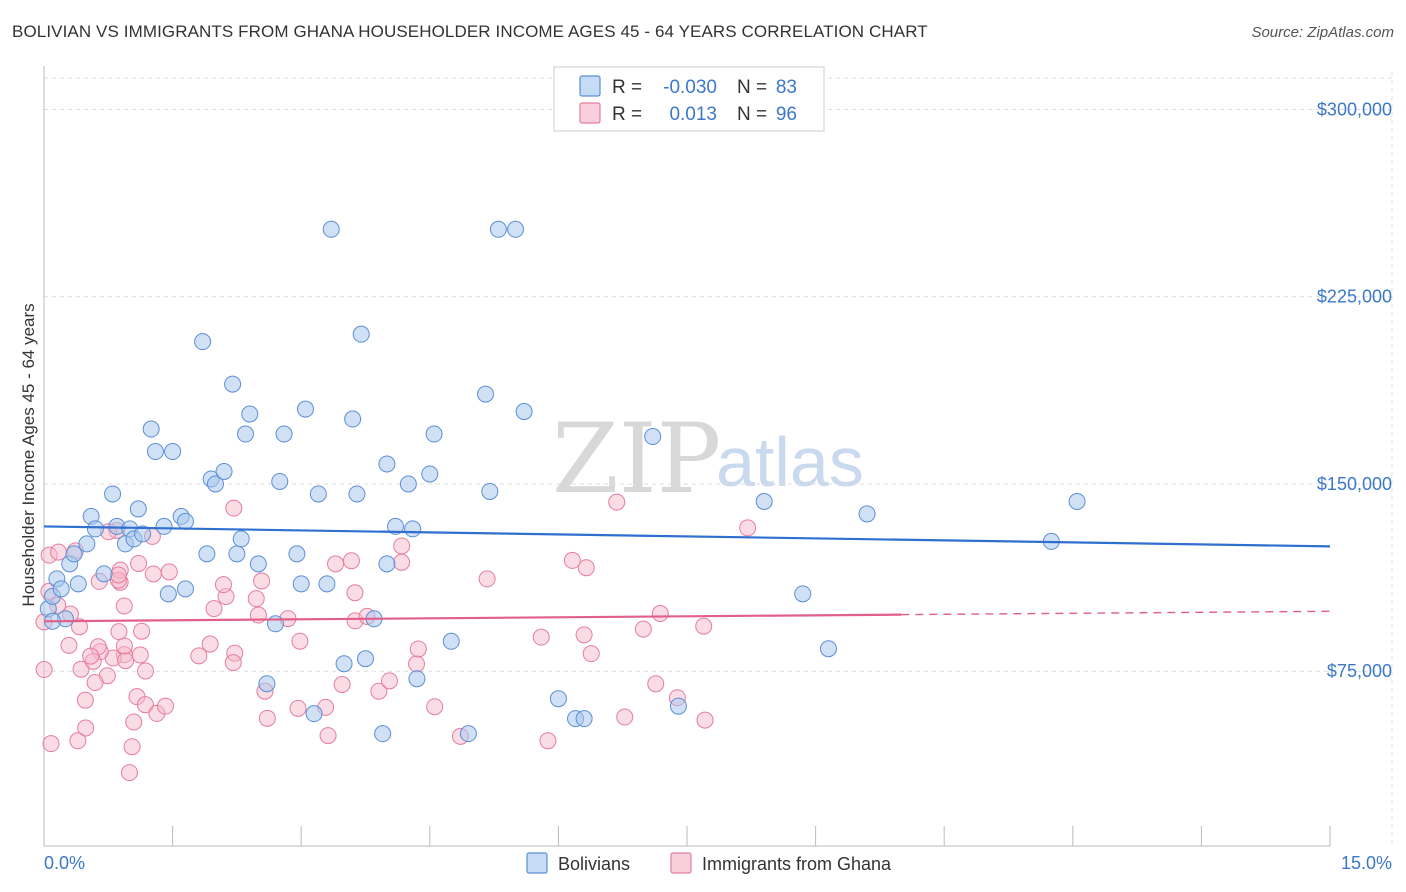 The image size is (1406, 892). What do you see at coordinates (472, 618) in the screenshot?
I see `ghana-trend-line` at bounding box center [472, 618].